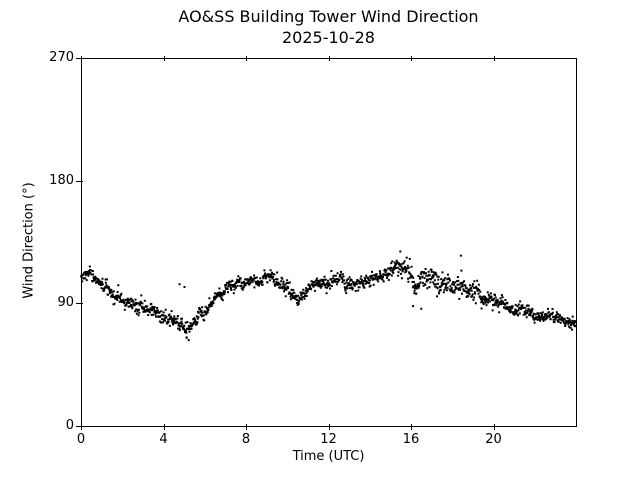  I want to click on y-tick-label-0: 0, so click(69, 425).